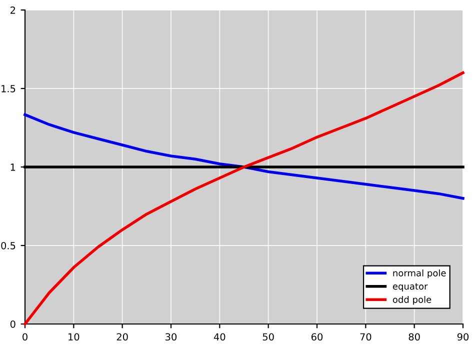  Describe the element at coordinates (220, 337) in the screenshot. I see `x-tick-label: 40` at that location.